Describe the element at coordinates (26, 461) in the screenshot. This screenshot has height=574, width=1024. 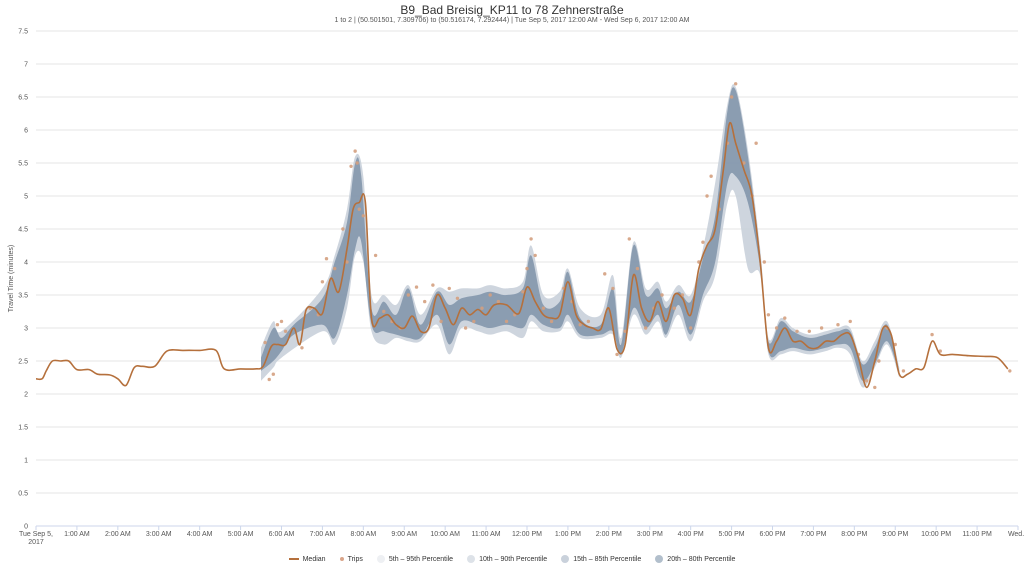
I see `y-tick-label: 1` at that location.